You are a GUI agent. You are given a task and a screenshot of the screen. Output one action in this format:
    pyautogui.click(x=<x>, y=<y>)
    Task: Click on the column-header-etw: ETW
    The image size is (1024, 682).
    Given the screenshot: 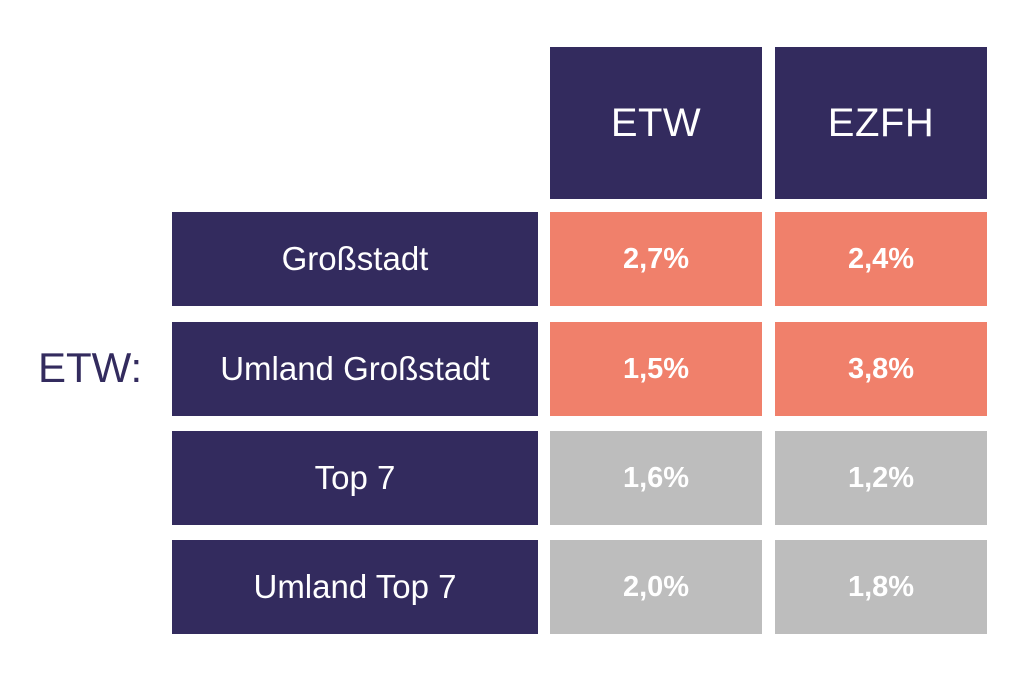 What is the action you would take?
    pyautogui.click(x=656, y=123)
    